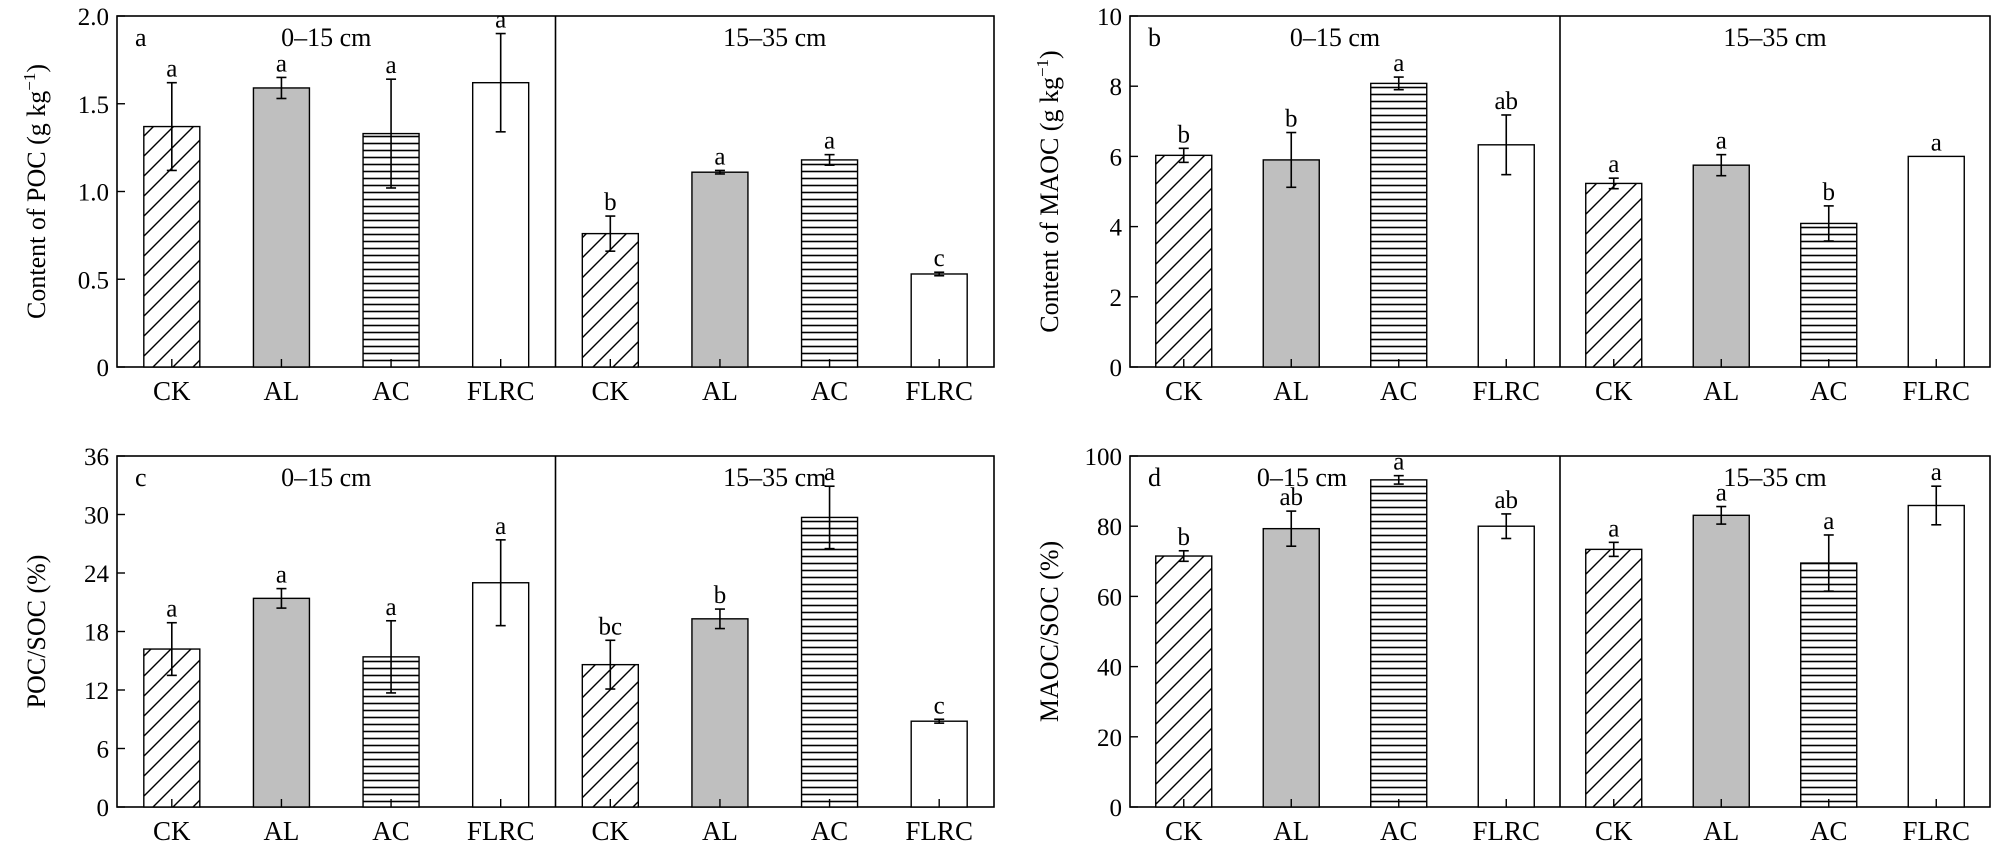 Image resolution: width=2000 pixels, height=855 pixels. What do you see at coordinates (141, 477) in the screenshot?
I see `panel-letter: c` at bounding box center [141, 477].